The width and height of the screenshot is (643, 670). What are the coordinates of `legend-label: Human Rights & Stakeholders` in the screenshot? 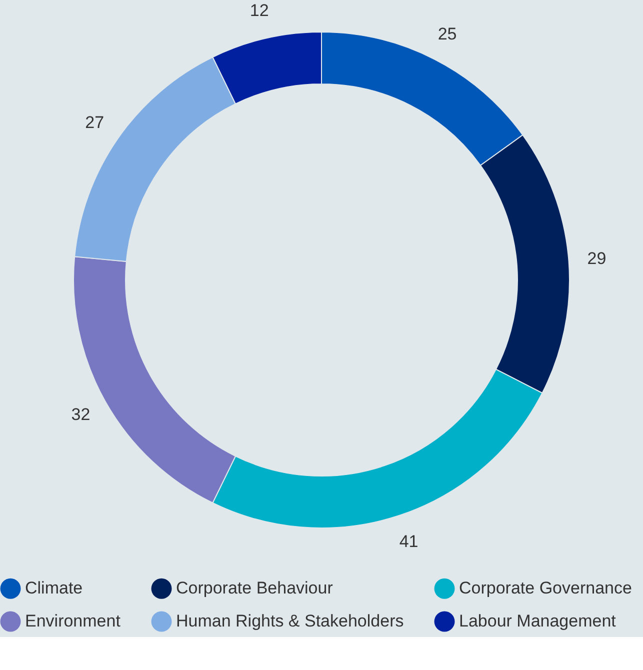 It's located at (290, 621).